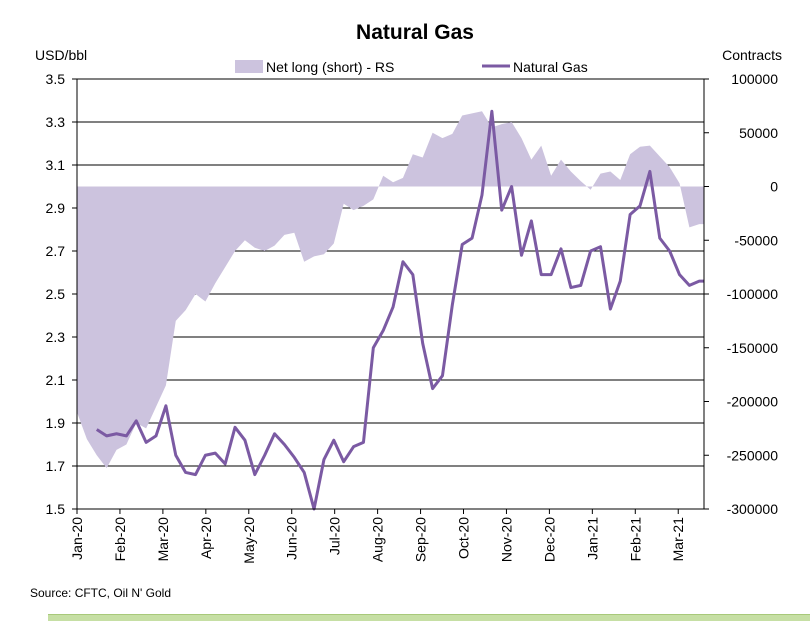  Describe the element at coordinates (56, 466) in the screenshot. I see `left-tick-label: 1.7` at that location.